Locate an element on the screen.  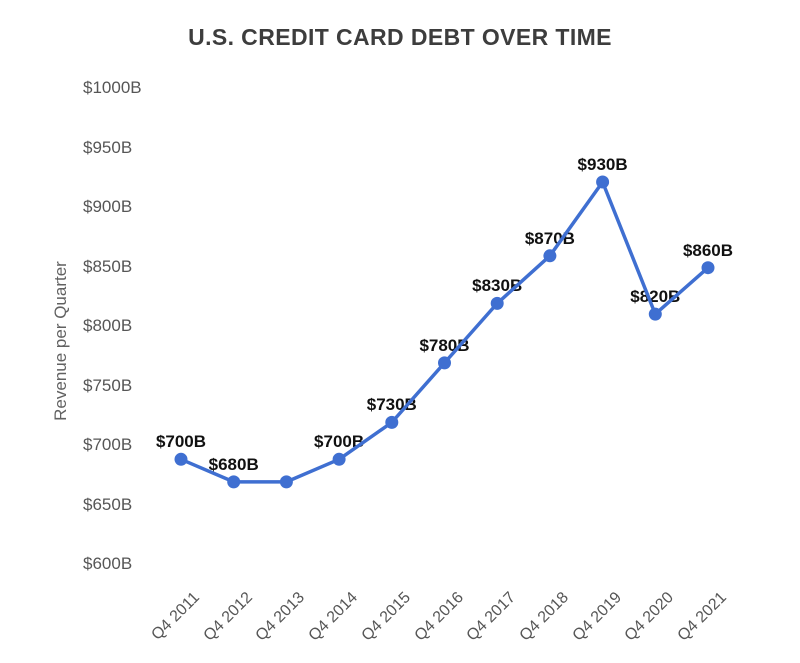
data-point-label: $870B is located at coordinates (549, 238).